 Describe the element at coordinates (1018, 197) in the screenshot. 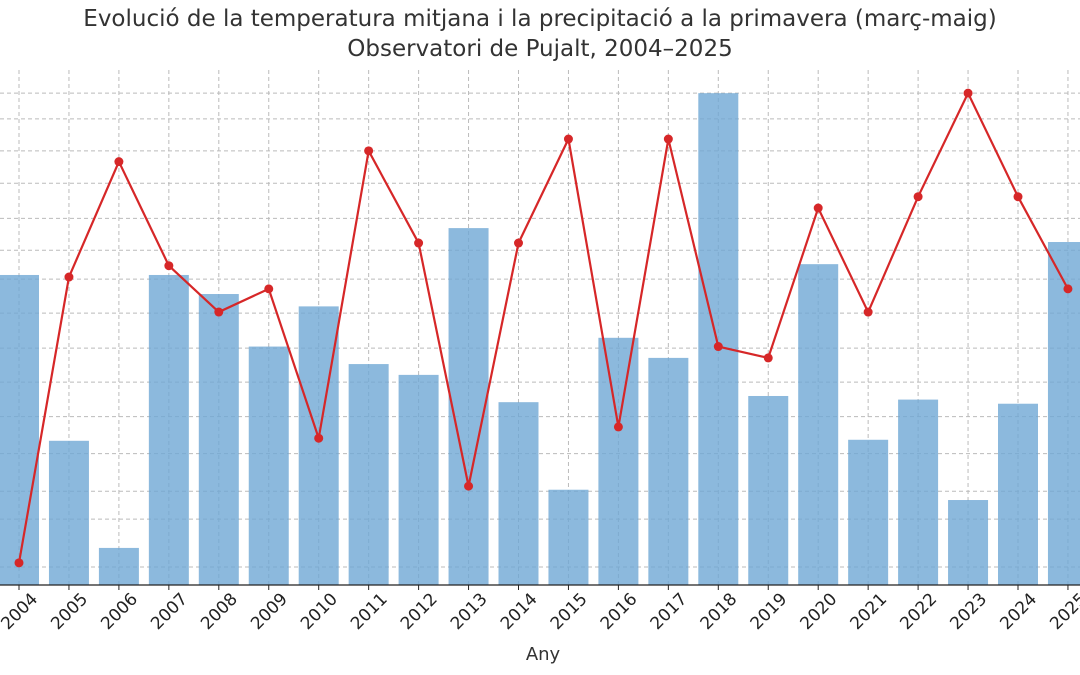

I see `temperature-point-2024` at that location.